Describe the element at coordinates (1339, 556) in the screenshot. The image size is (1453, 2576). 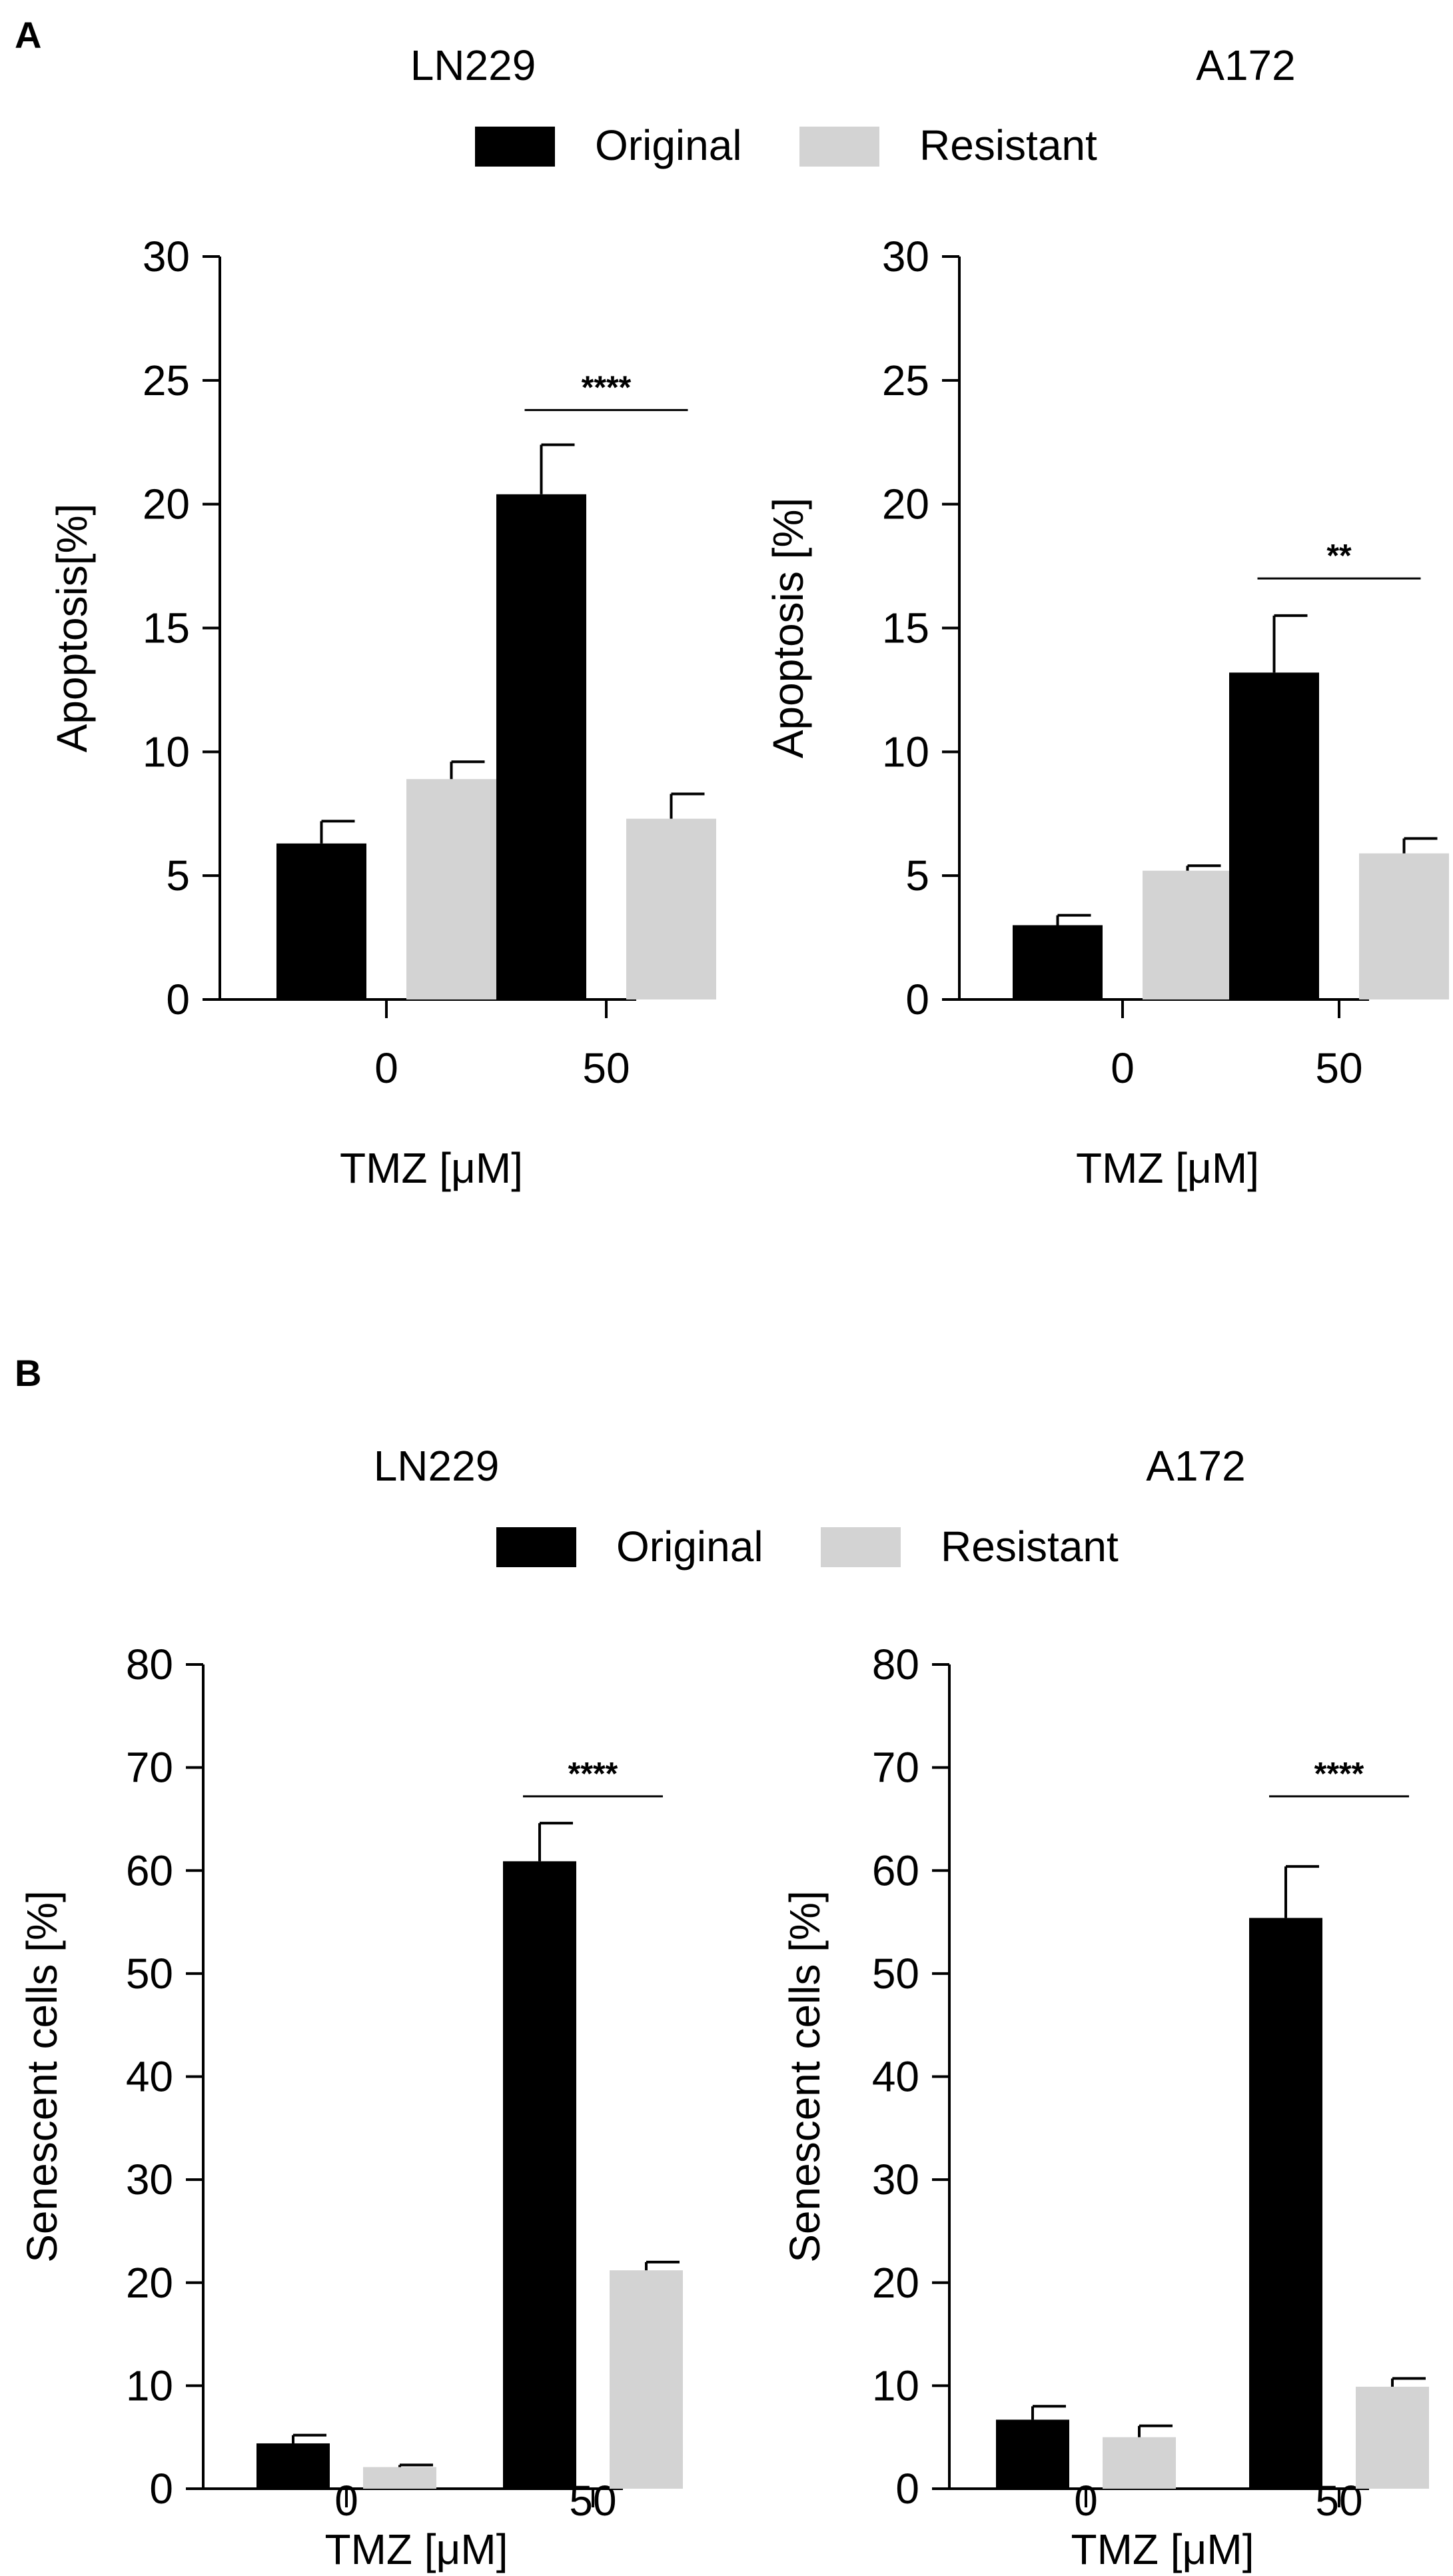
I see `significance-label: **` at that location.